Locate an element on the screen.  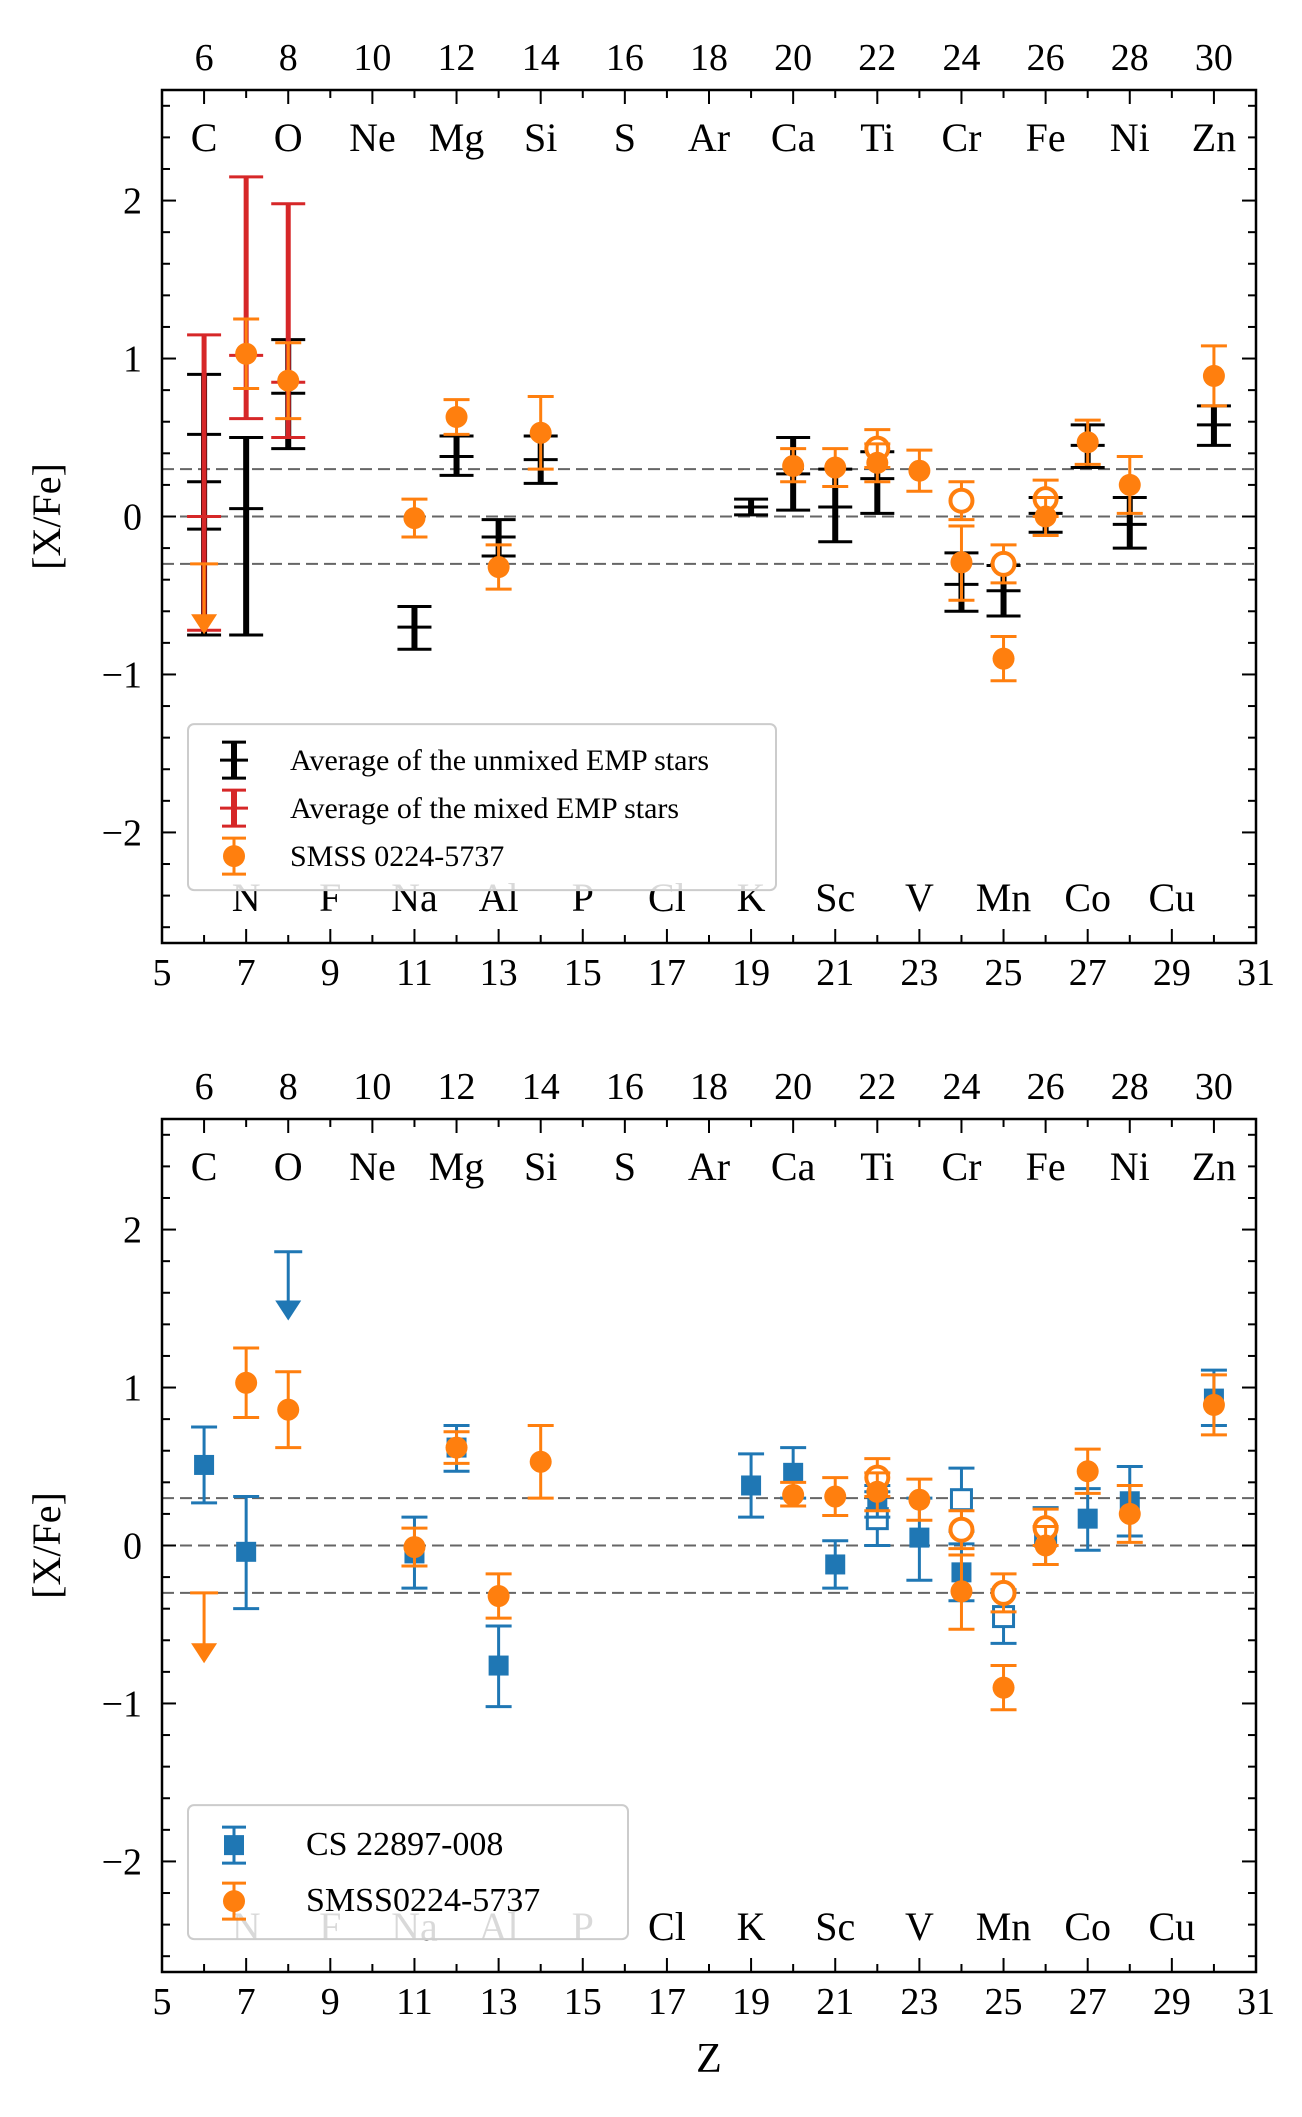
element-label-top: Ar is located at coordinates (709, 1166).